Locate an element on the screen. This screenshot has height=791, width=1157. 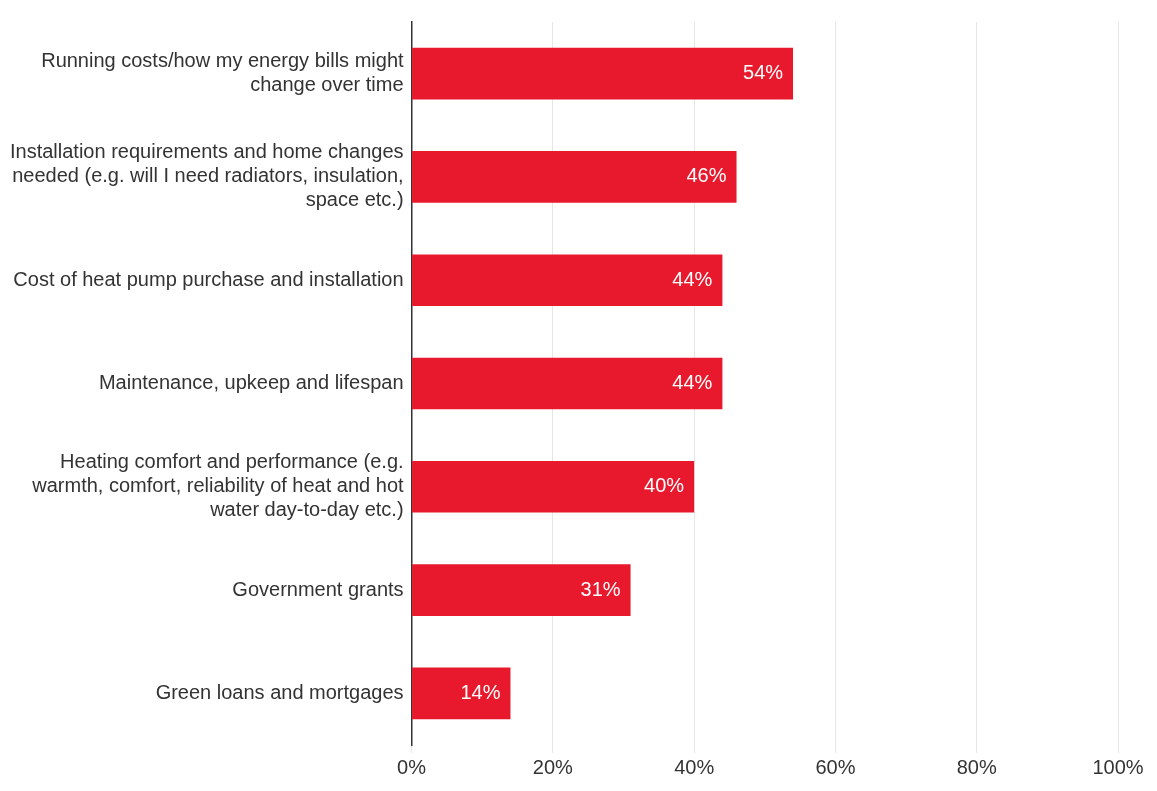
y-tick-label: Running costs/how my energy bills might change over time is located at coordinates (223, 72).